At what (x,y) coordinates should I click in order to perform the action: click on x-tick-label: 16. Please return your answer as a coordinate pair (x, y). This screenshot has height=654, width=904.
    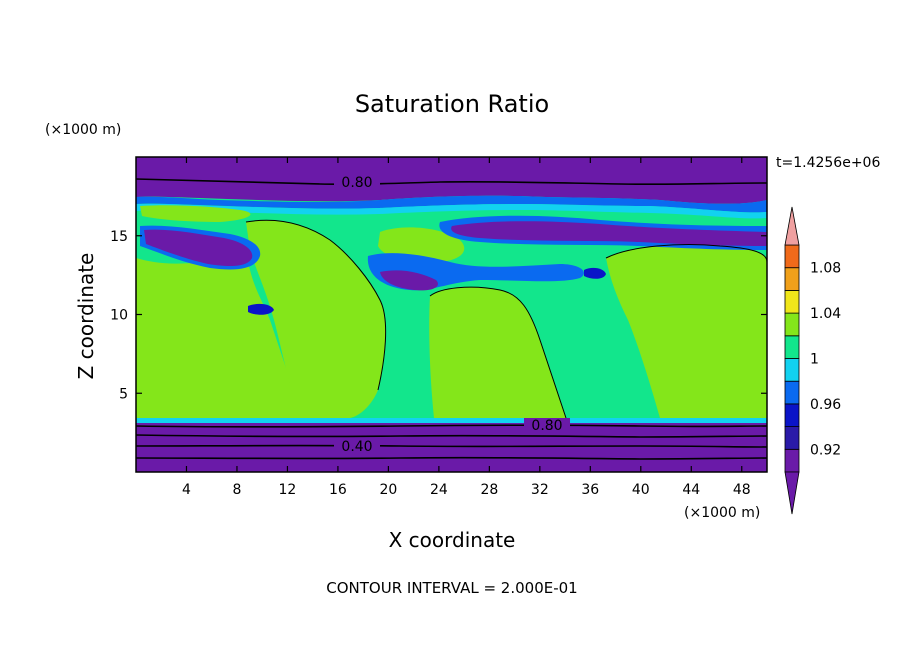
    Looking at the image, I should click on (338, 490).